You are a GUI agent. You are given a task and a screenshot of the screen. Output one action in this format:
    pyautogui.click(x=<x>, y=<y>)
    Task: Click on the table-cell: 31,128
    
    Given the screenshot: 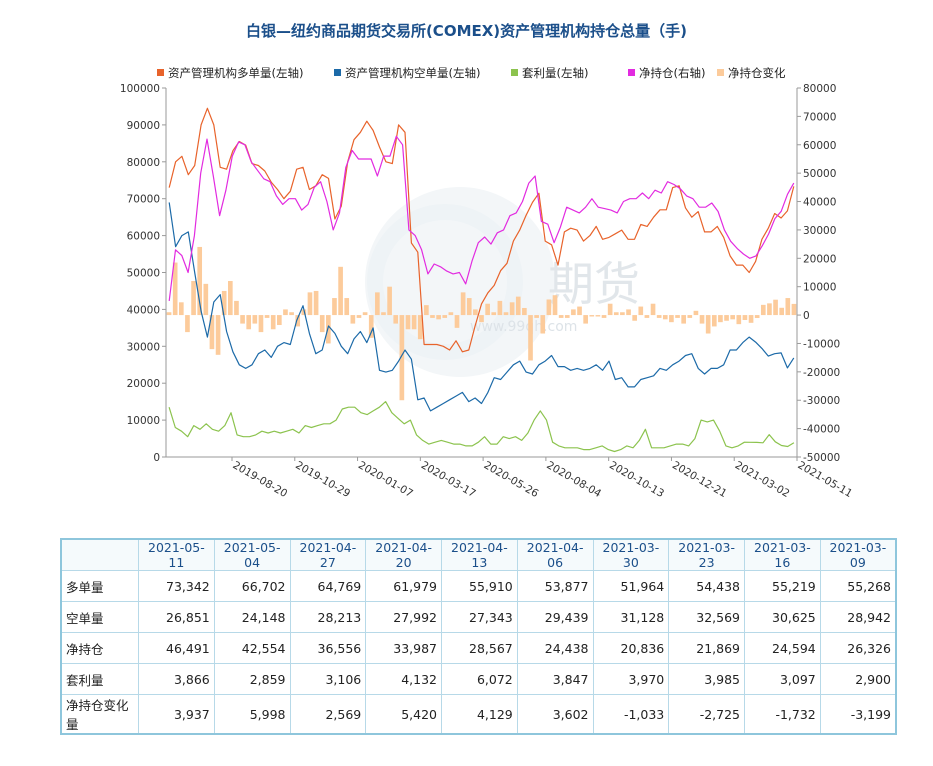 What is the action you would take?
    pyautogui.click(x=631, y=617)
    